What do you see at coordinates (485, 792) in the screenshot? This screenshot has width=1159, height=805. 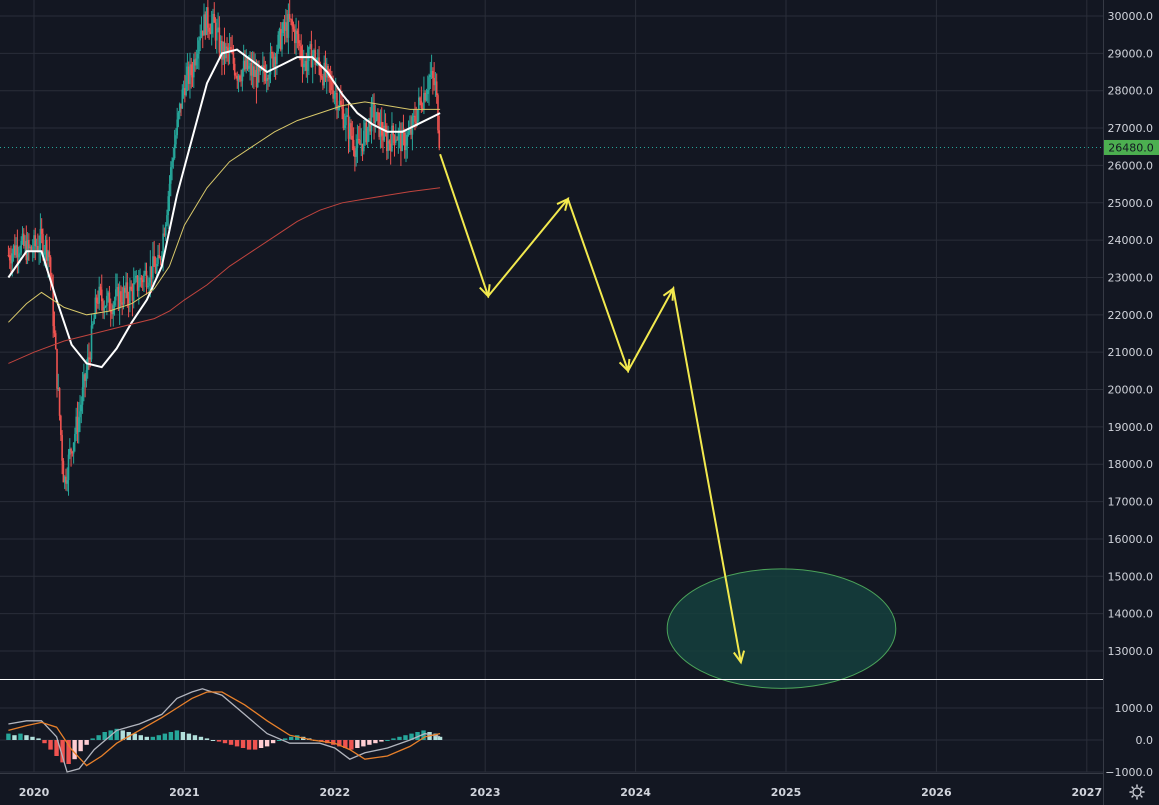 I see `time-tick-label: 2023` at bounding box center [485, 792].